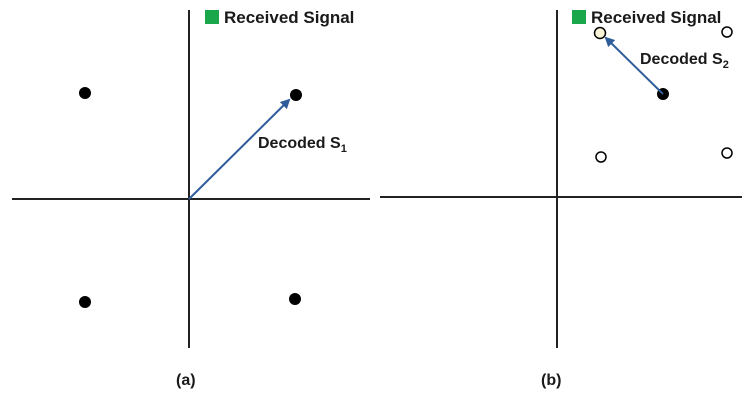 The width and height of the screenshot is (746, 398). Describe the element at coordinates (302, 145) in the screenshot. I see `panel-a-decoded-label: Decoded S1` at that location.